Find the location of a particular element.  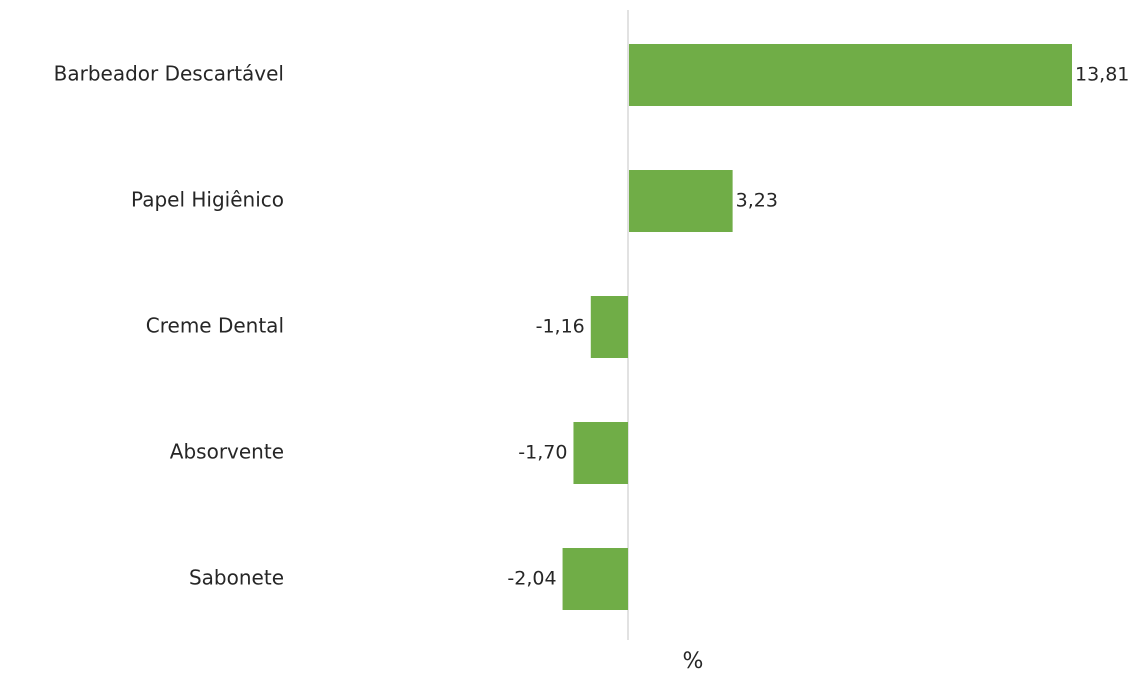

category-label: Sabonete is located at coordinates (236, 578).